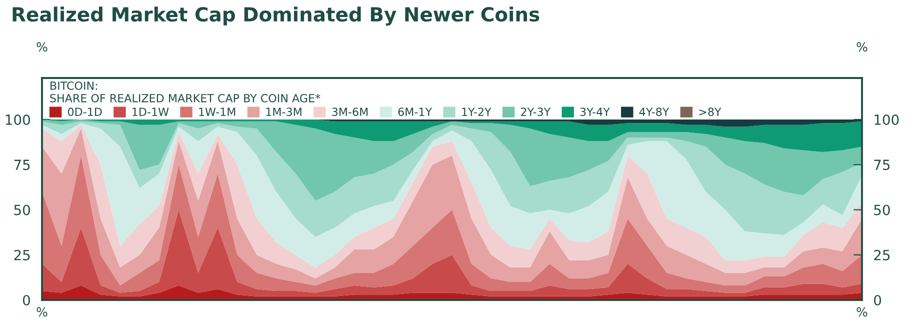 Image resolution: width=915 pixels, height=322 pixels. Describe the element at coordinates (477, 112) in the screenshot. I see `legend-label: 1Y-2Y` at that location.